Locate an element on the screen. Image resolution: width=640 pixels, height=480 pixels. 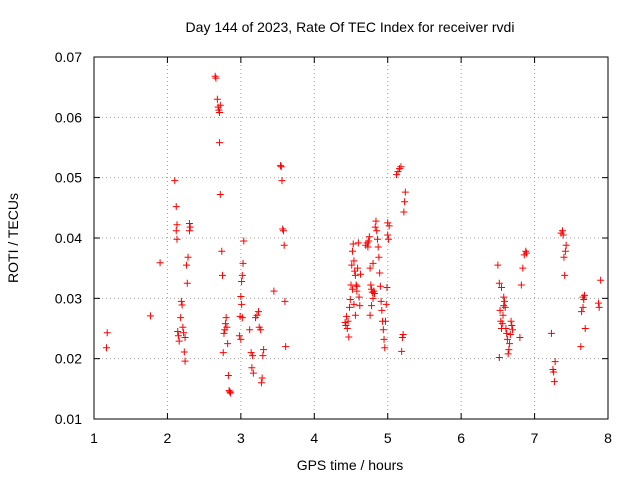
x-tick-label: 3 is located at coordinates (241, 438).